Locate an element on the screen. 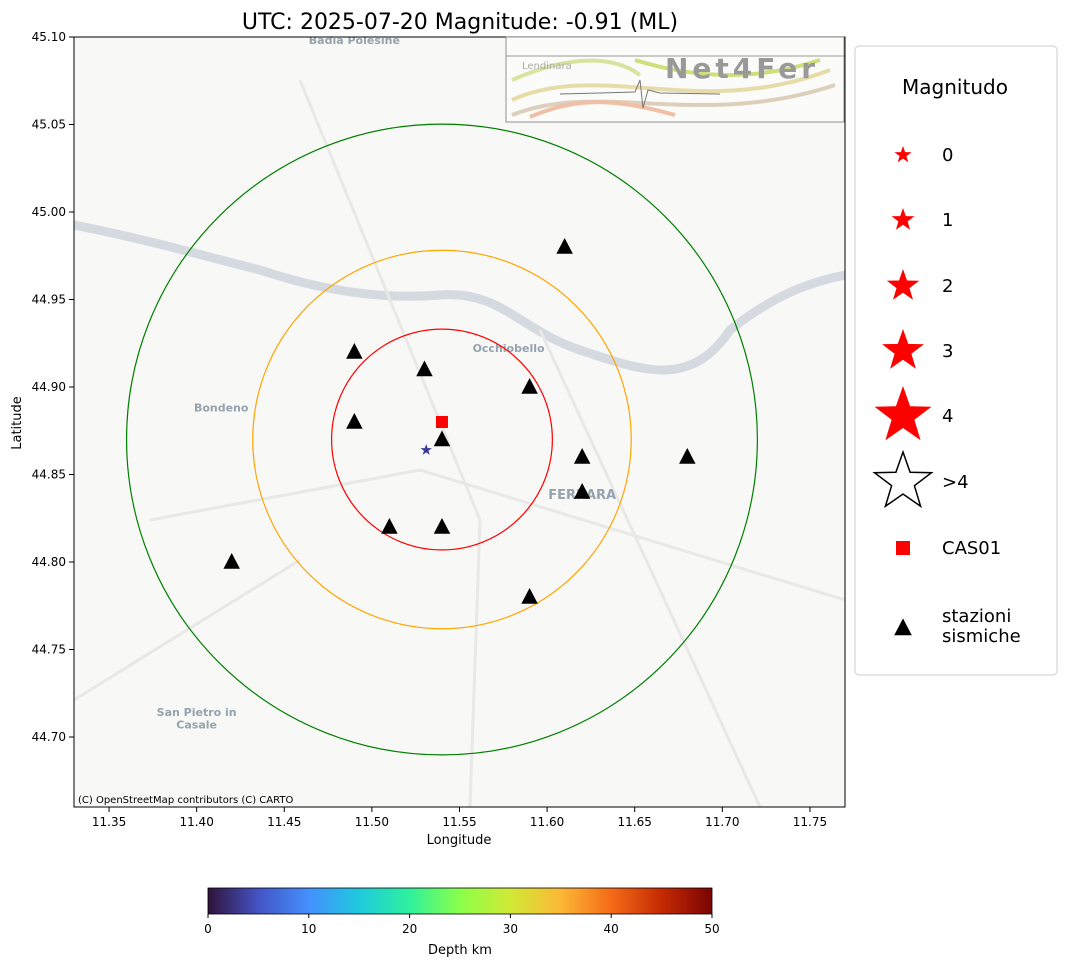 The image size is (1066, 966). legend-label: 1 is located at coordinates (947, 220).